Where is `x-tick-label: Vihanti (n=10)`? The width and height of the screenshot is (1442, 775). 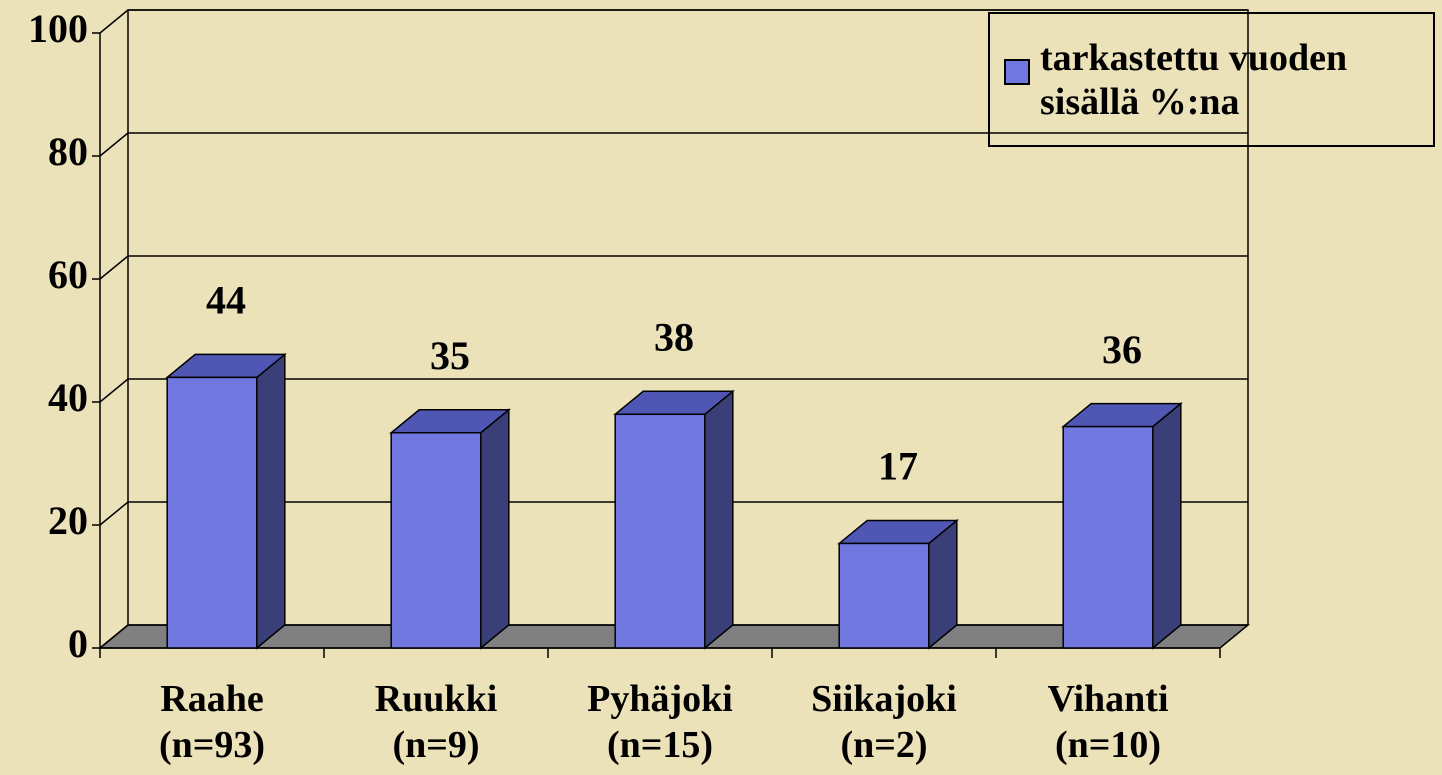 x-tick-label: Vihanti (n=10) is located at coordinates (1108, 722).